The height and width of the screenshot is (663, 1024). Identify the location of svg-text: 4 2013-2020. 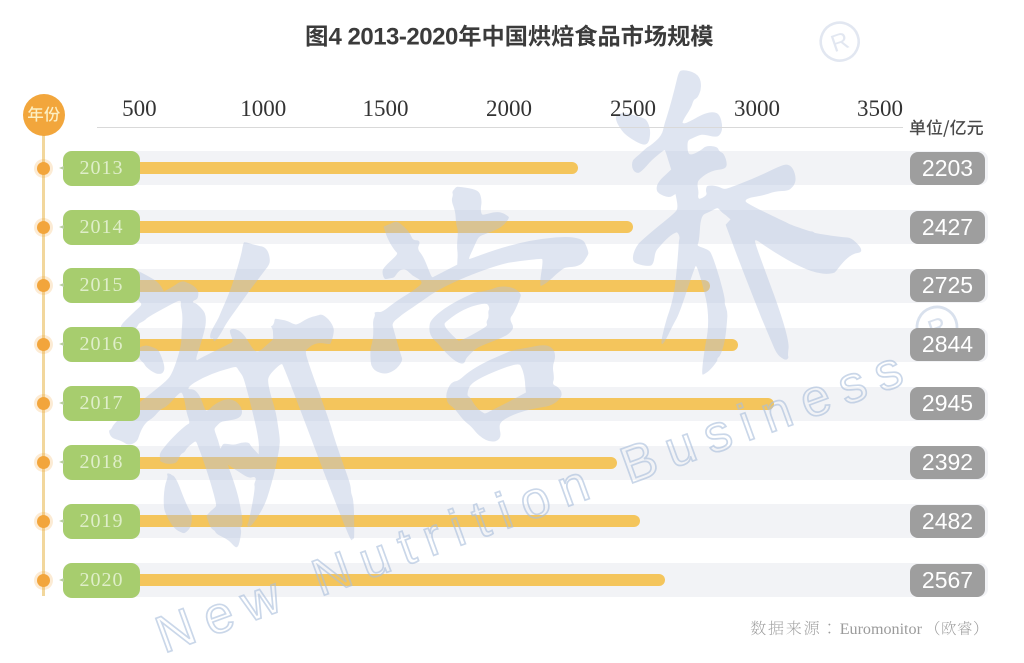
(393, 37).